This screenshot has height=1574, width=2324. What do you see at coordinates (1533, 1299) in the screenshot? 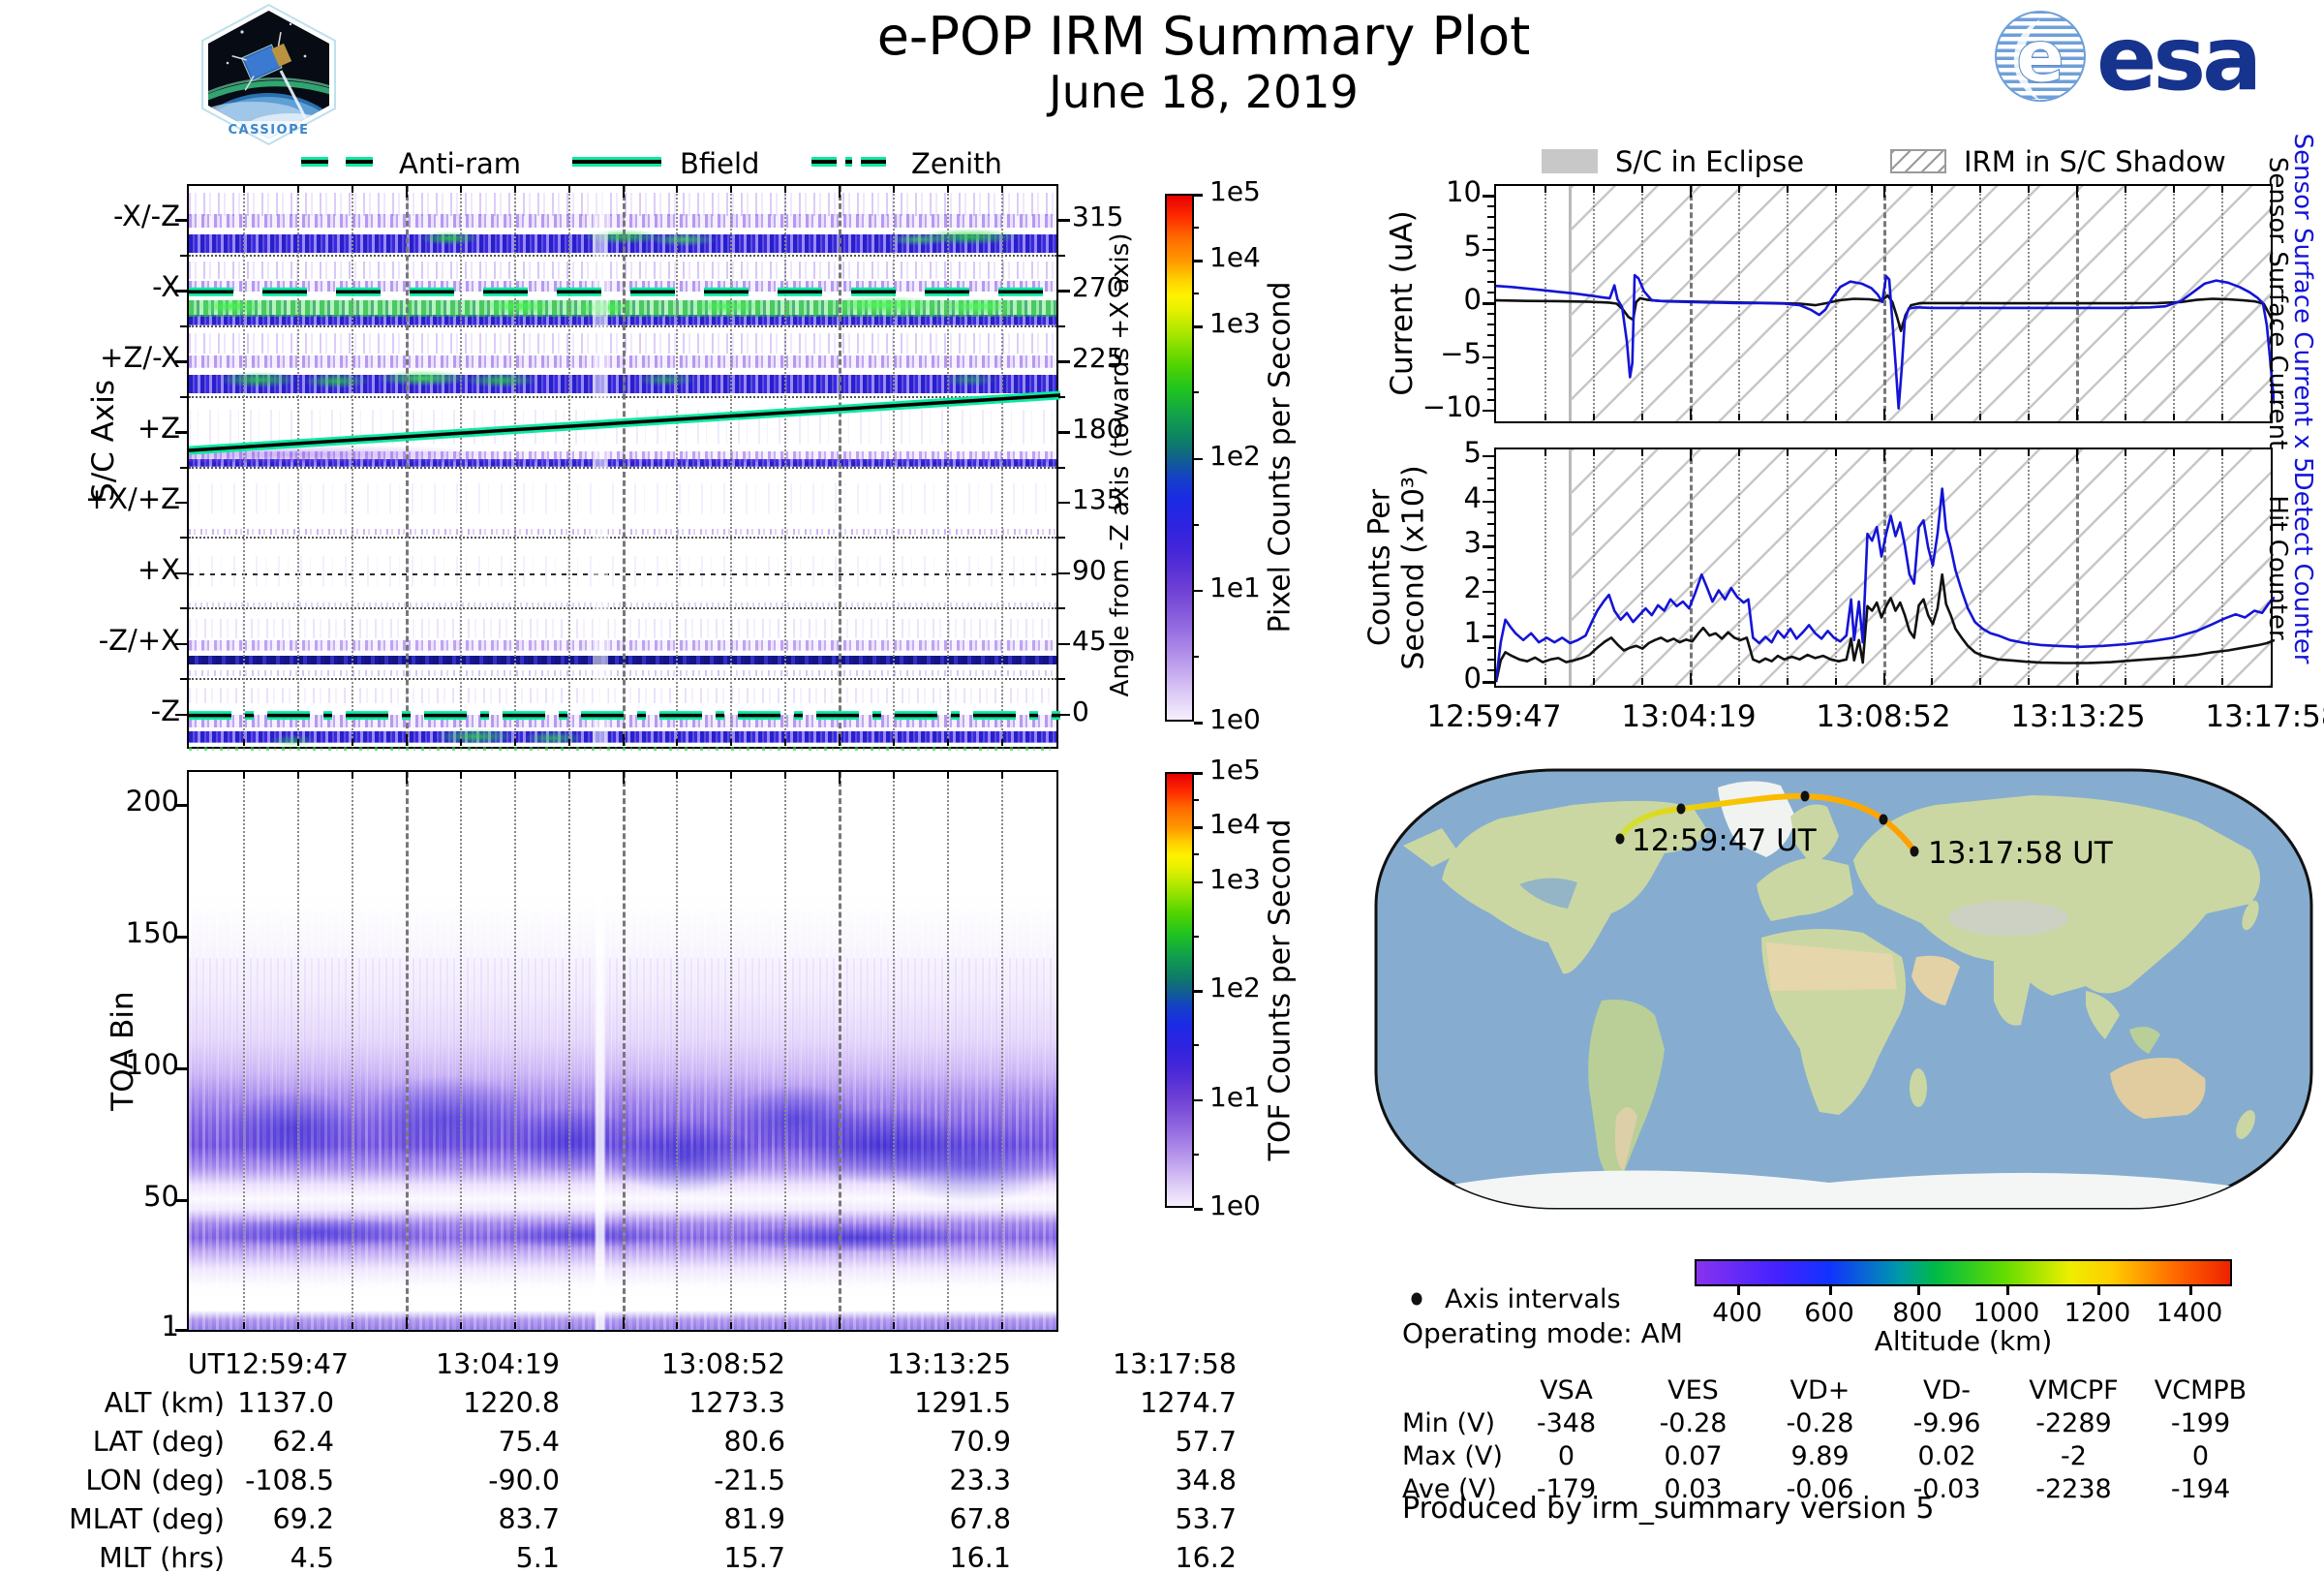
I see `axis-intervals-label: Axis intervals` at bounding box center [1533, 1299].